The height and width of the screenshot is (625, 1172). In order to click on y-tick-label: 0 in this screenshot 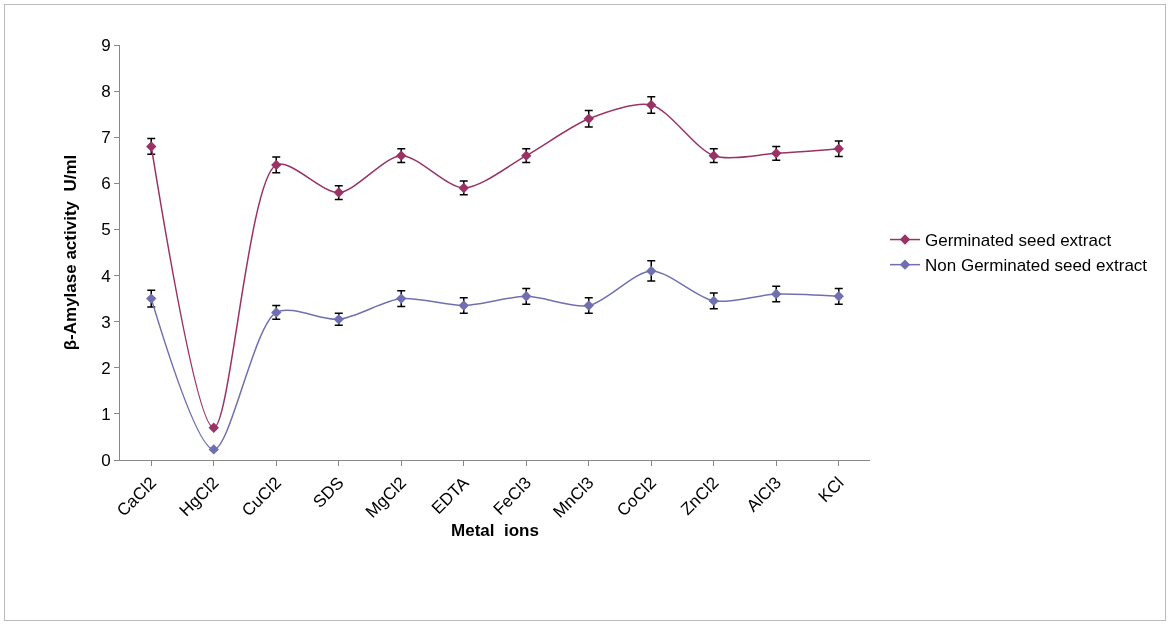, I will do `click(106, 460)`.